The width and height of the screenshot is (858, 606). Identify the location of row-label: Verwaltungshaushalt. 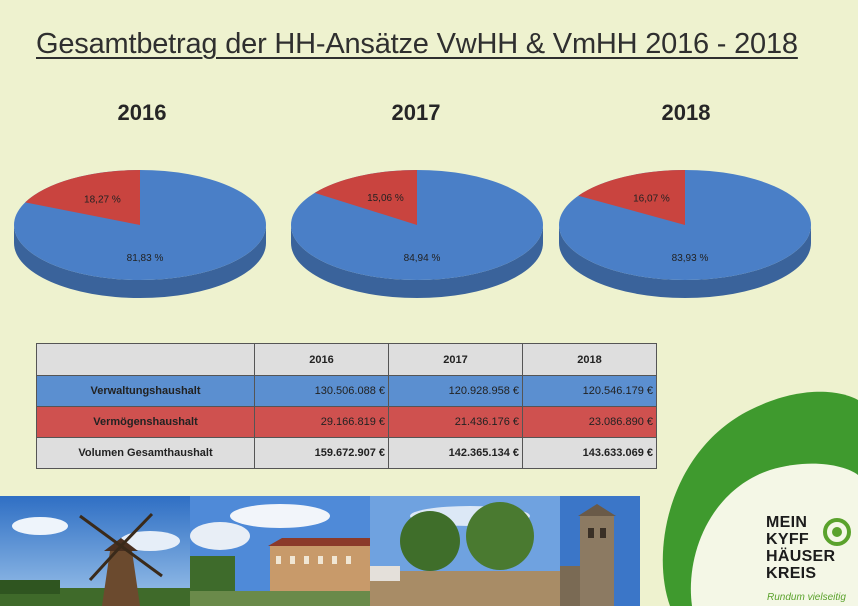
(145, 391).